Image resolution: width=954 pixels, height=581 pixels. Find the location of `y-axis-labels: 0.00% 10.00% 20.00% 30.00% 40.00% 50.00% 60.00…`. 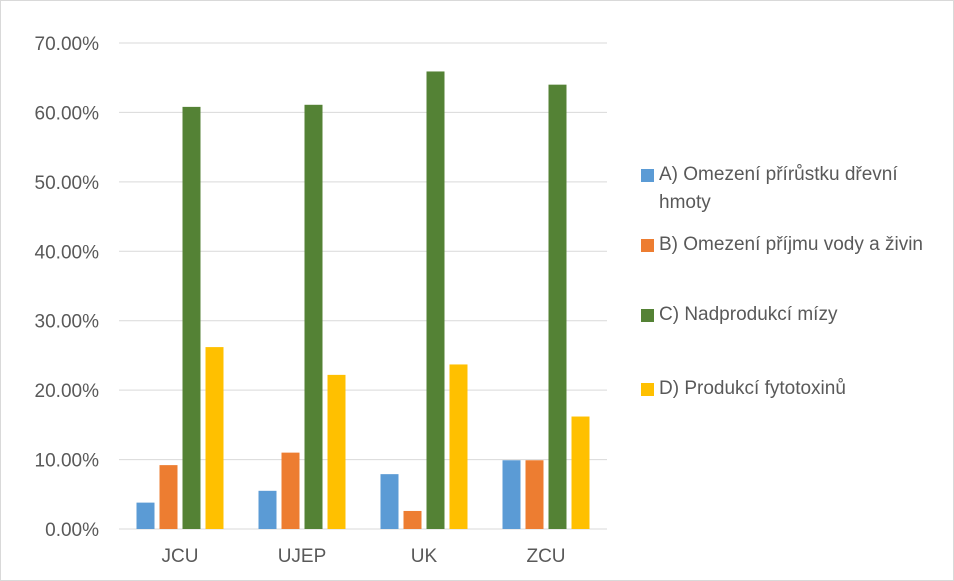

y-axis-labels: 0.00% 10.00% 20.00% 30.00% 40.00% 50.00% 60.00… is located at coordinates (67, 287).